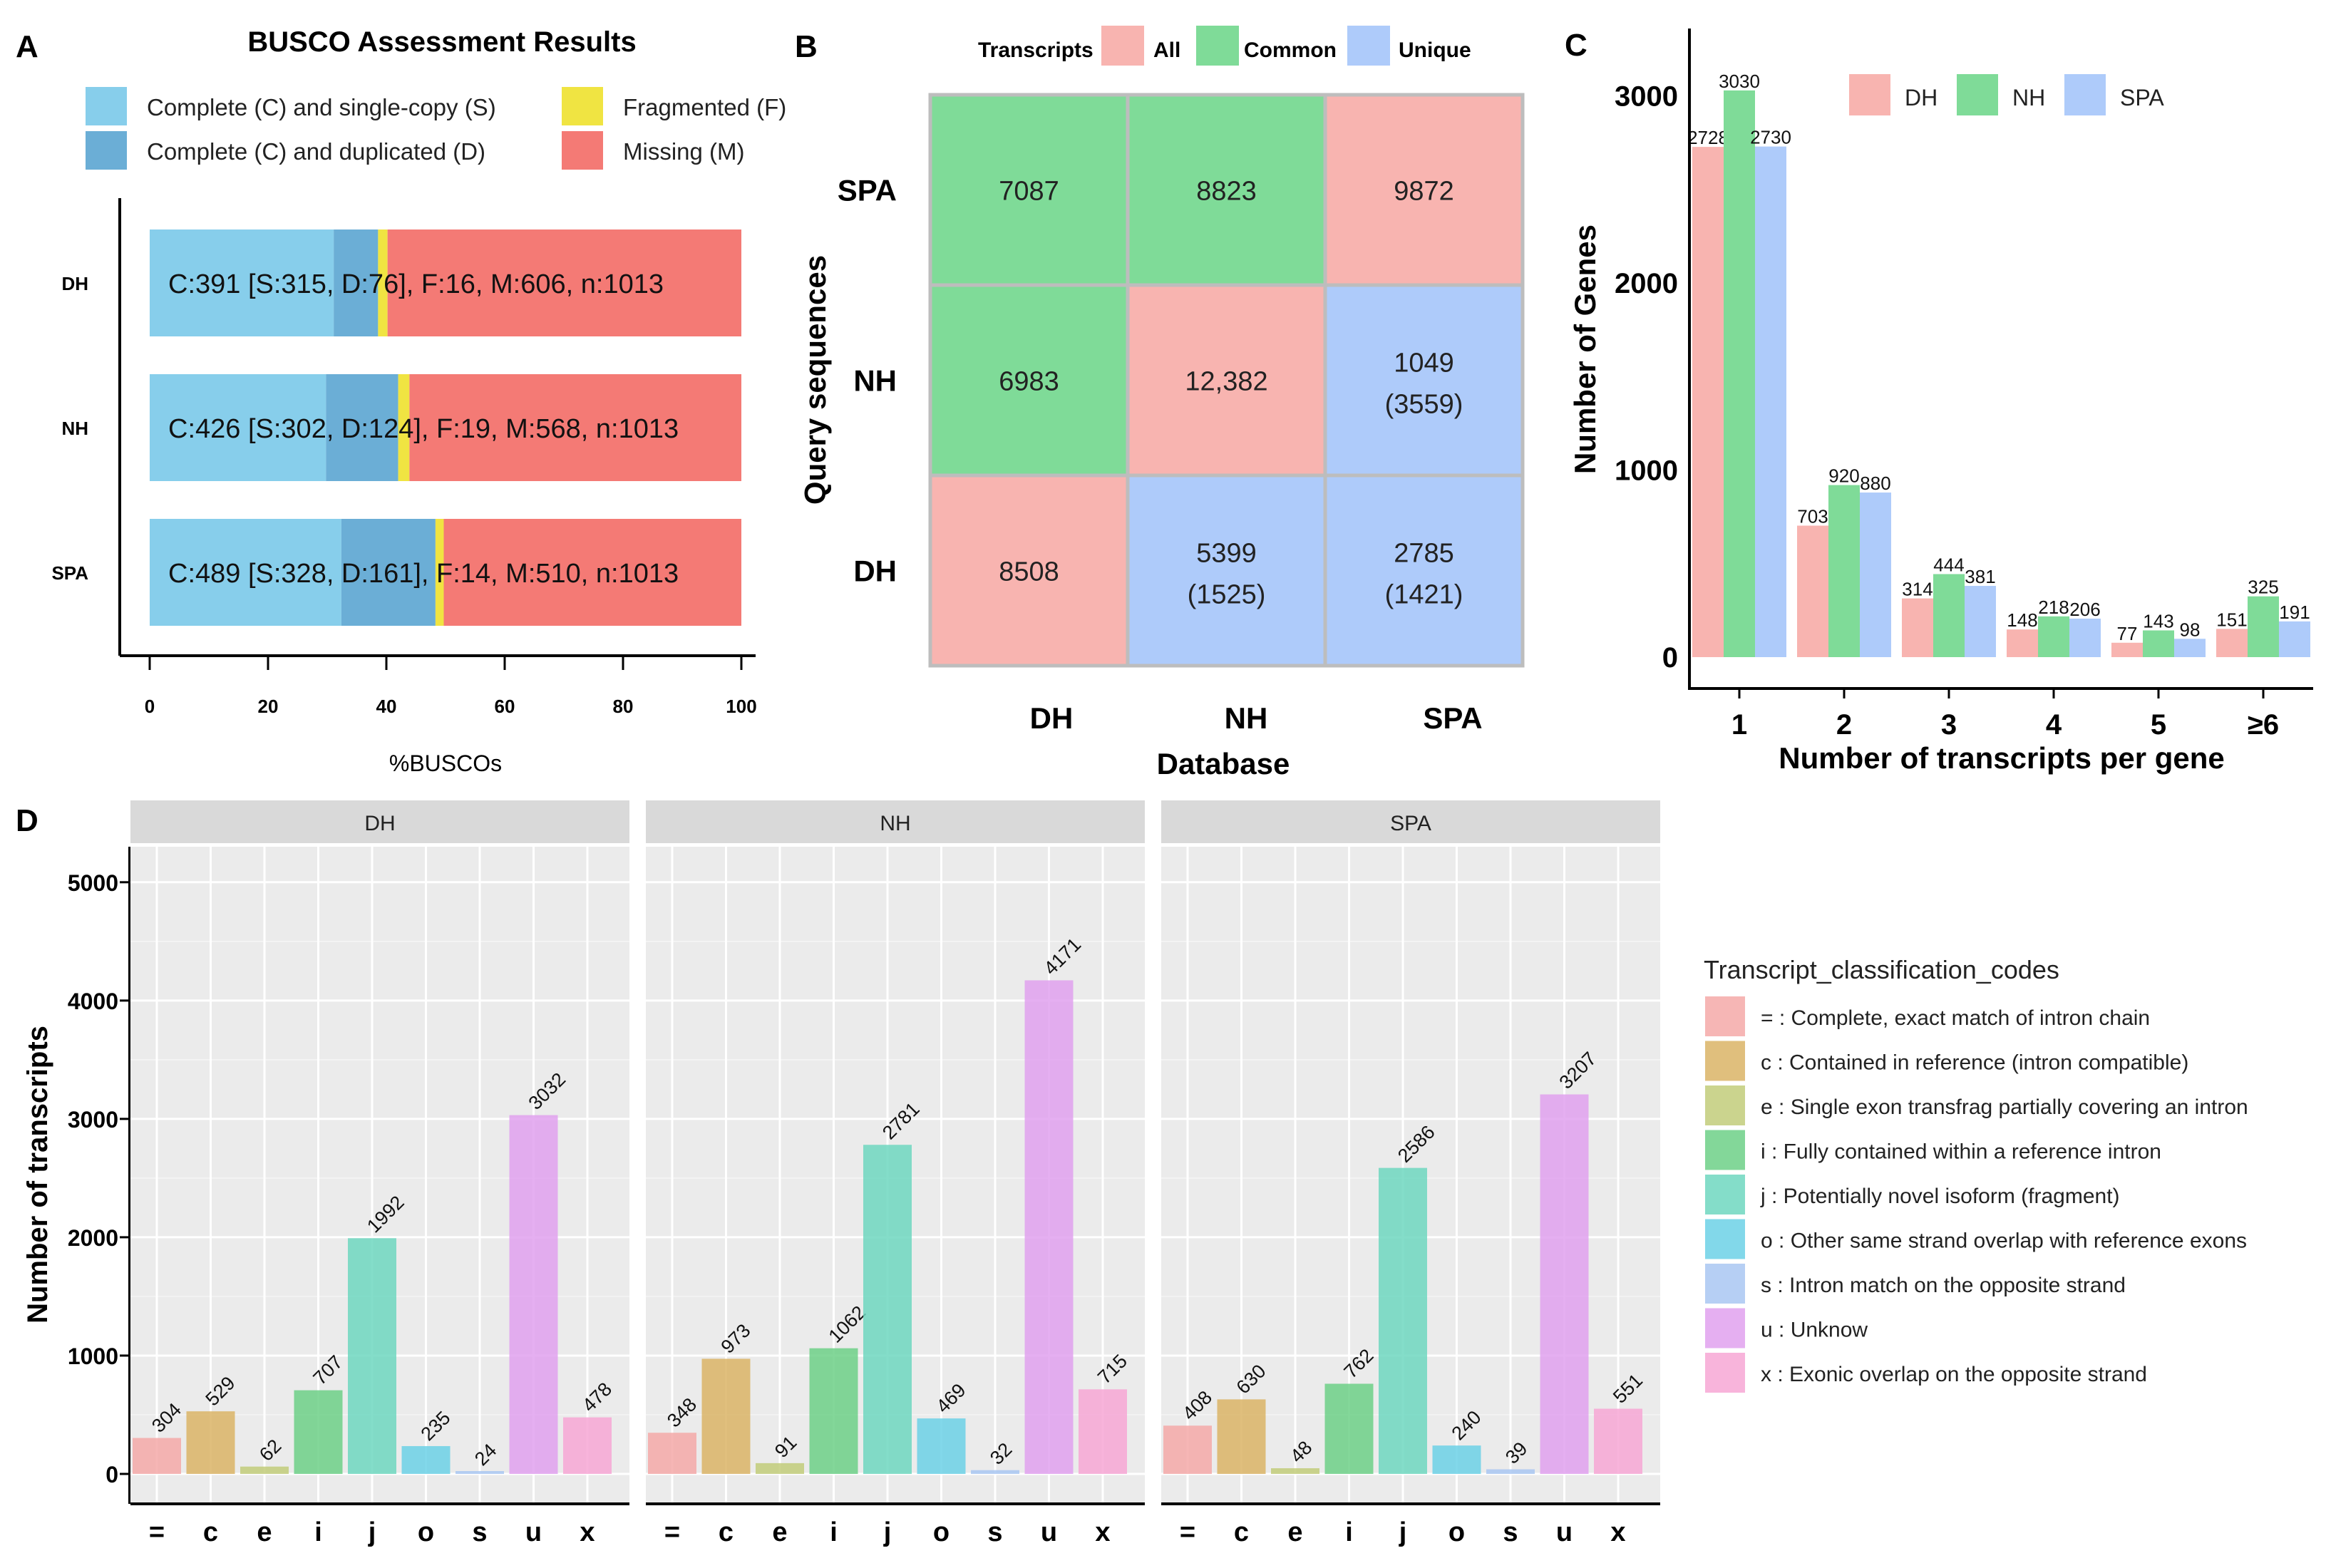  I want to click on x-tick-label: ≥6, so click(2263, 725).